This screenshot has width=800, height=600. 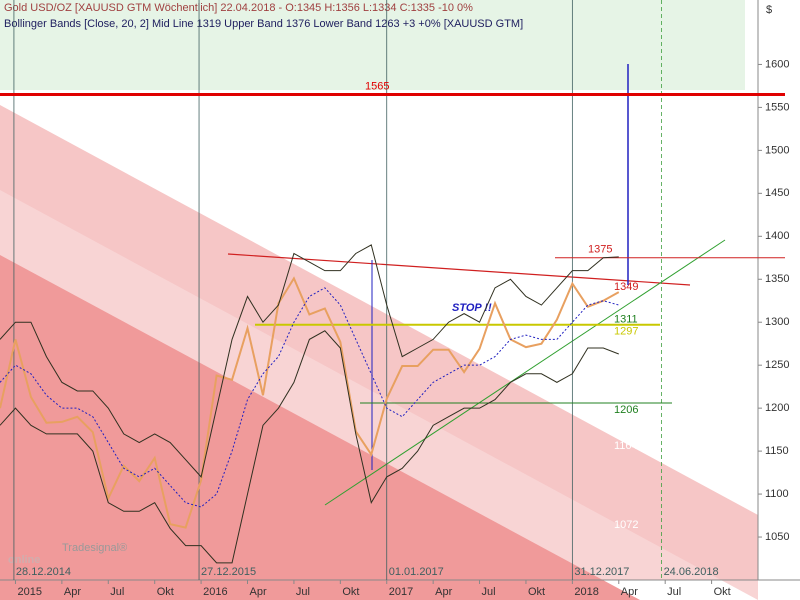 What do you see at coordinates (777, 451) in the screenshot?
I see `y-tick-label: 1150` at bounding box center [777, 451].